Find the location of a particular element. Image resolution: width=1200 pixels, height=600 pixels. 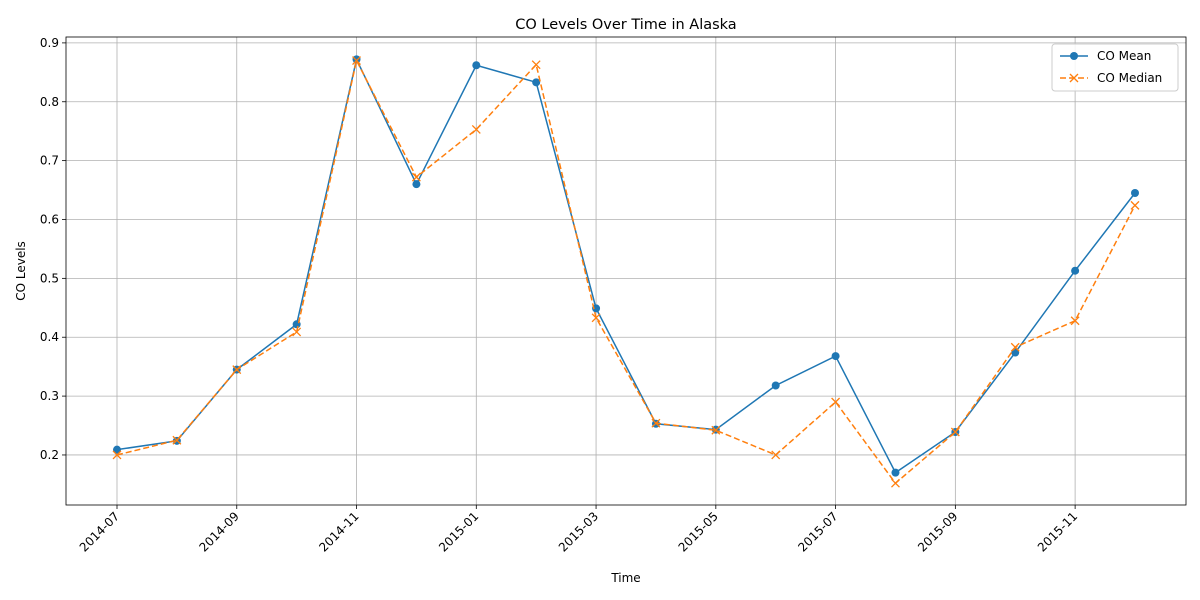

y-tick-label: 0.3 is located at coordinates (49, 396).